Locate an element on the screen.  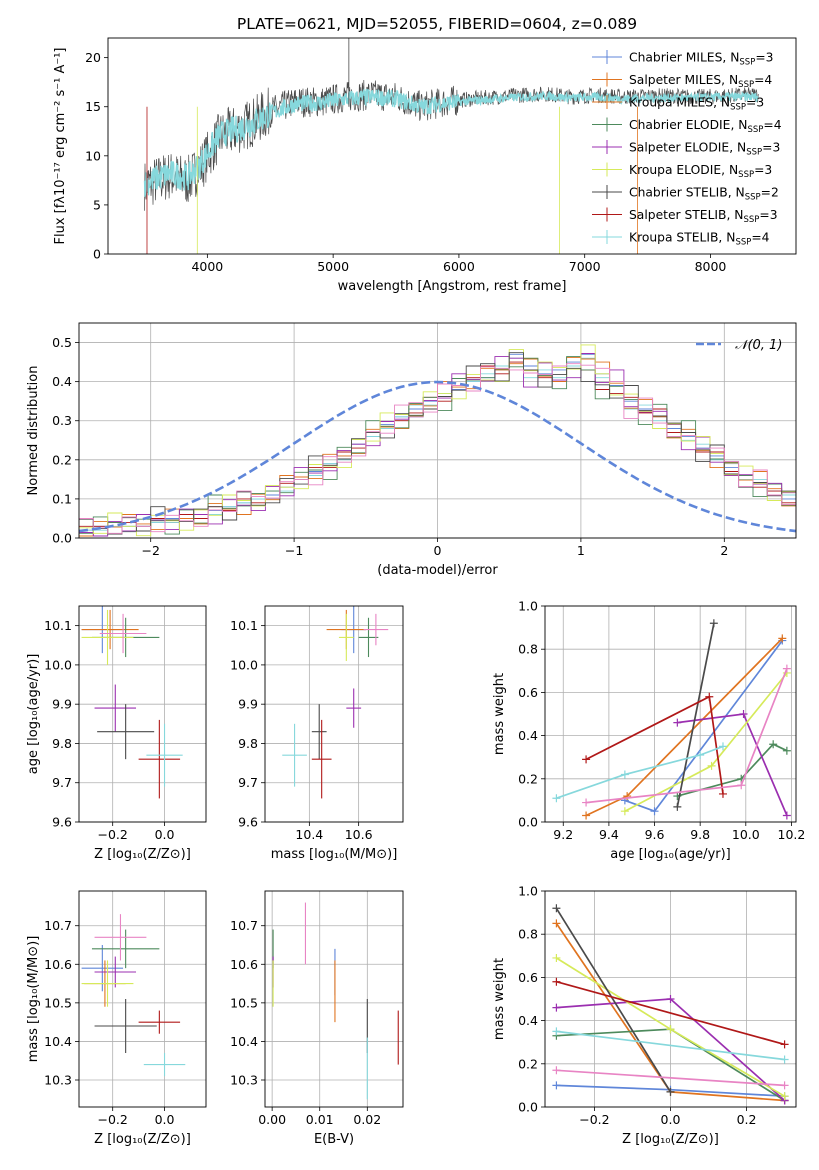
y-axis-label: mass weight is located at coordinates (499, 714).